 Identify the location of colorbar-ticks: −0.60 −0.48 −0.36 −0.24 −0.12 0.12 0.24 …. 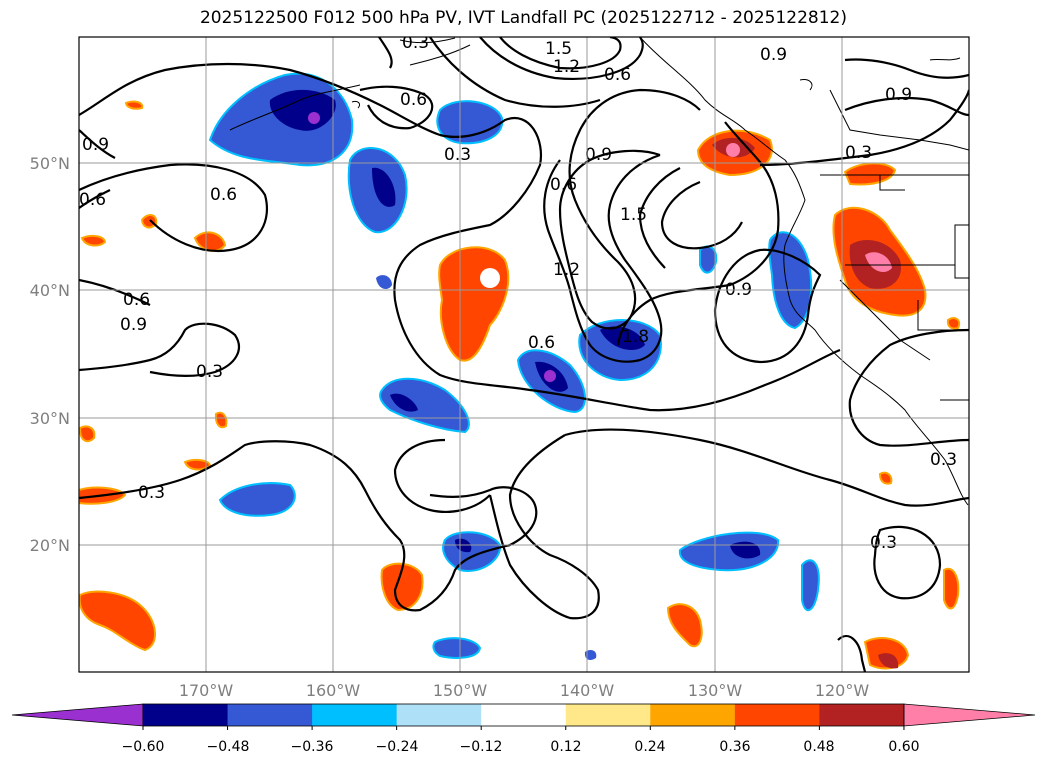
(521, 747).